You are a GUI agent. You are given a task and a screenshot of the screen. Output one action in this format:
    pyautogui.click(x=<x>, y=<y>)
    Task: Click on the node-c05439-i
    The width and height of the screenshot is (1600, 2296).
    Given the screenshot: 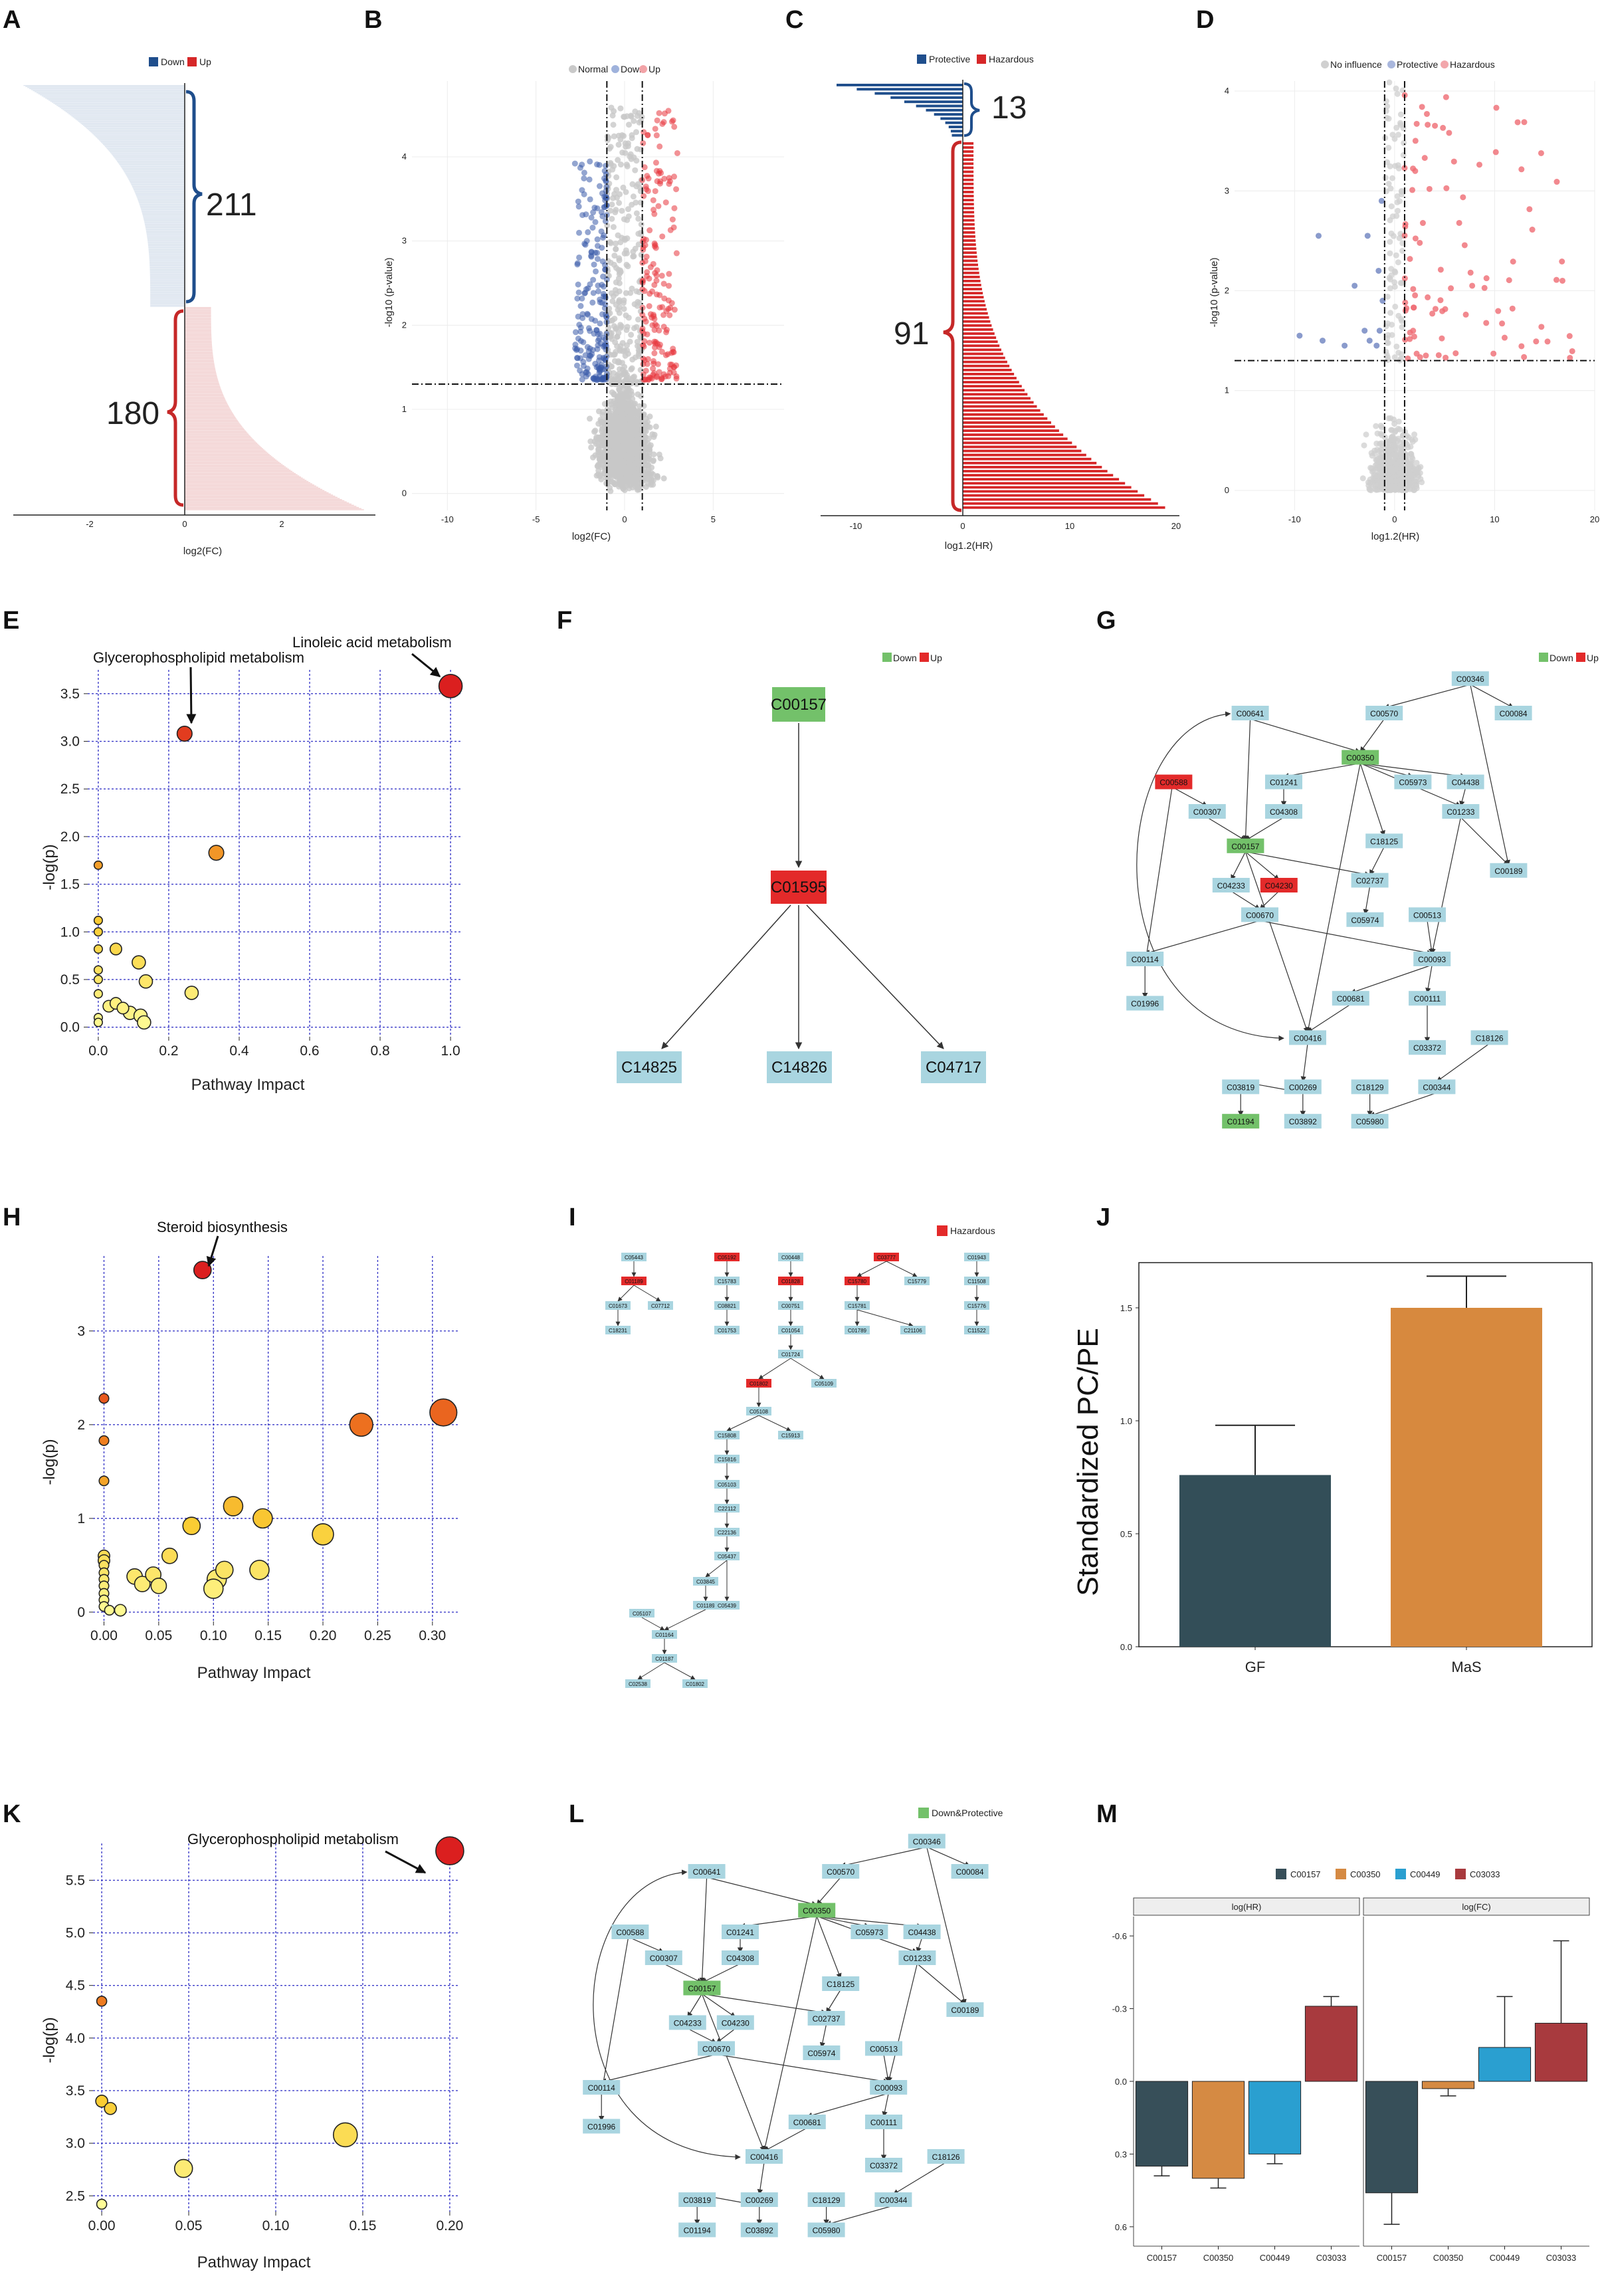 What is the action you would take?
    pyautogui.click(x=727, y=1605)
    